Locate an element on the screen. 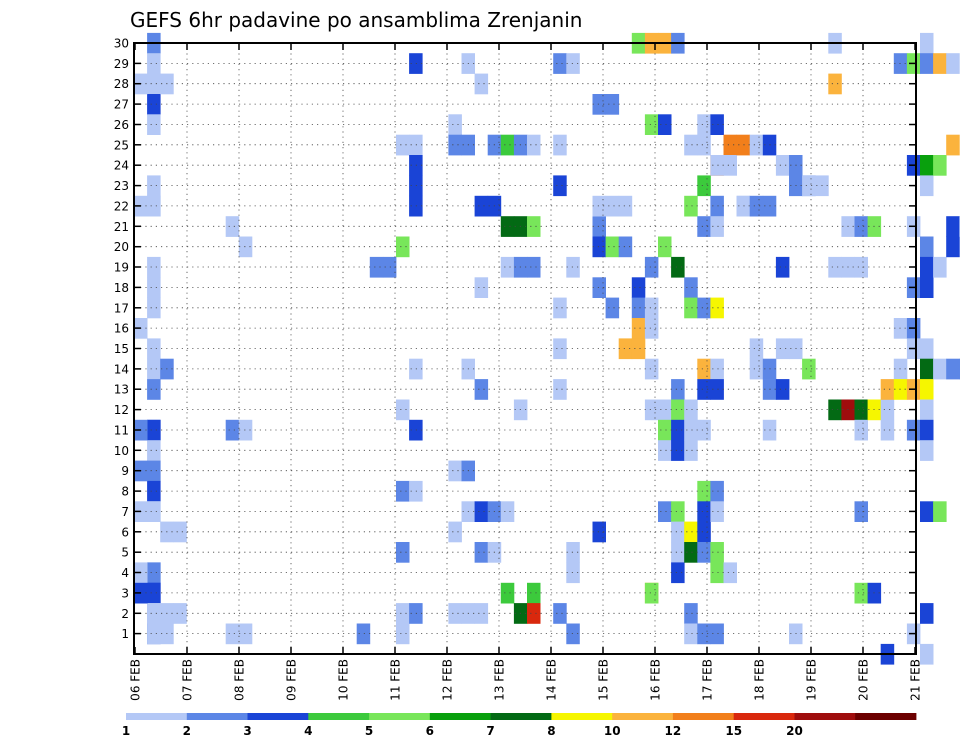  y-tick-label: 30 is located at coordinates (121, 44).